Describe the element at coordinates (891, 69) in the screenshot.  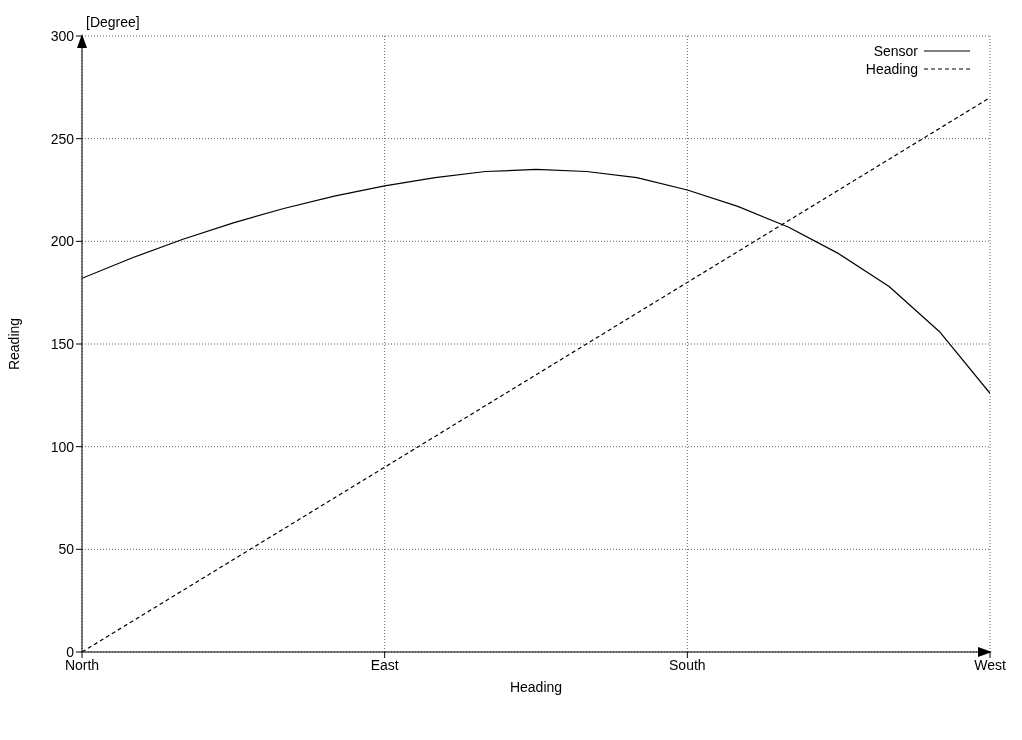
I see `legend-label: Heading` at that location.